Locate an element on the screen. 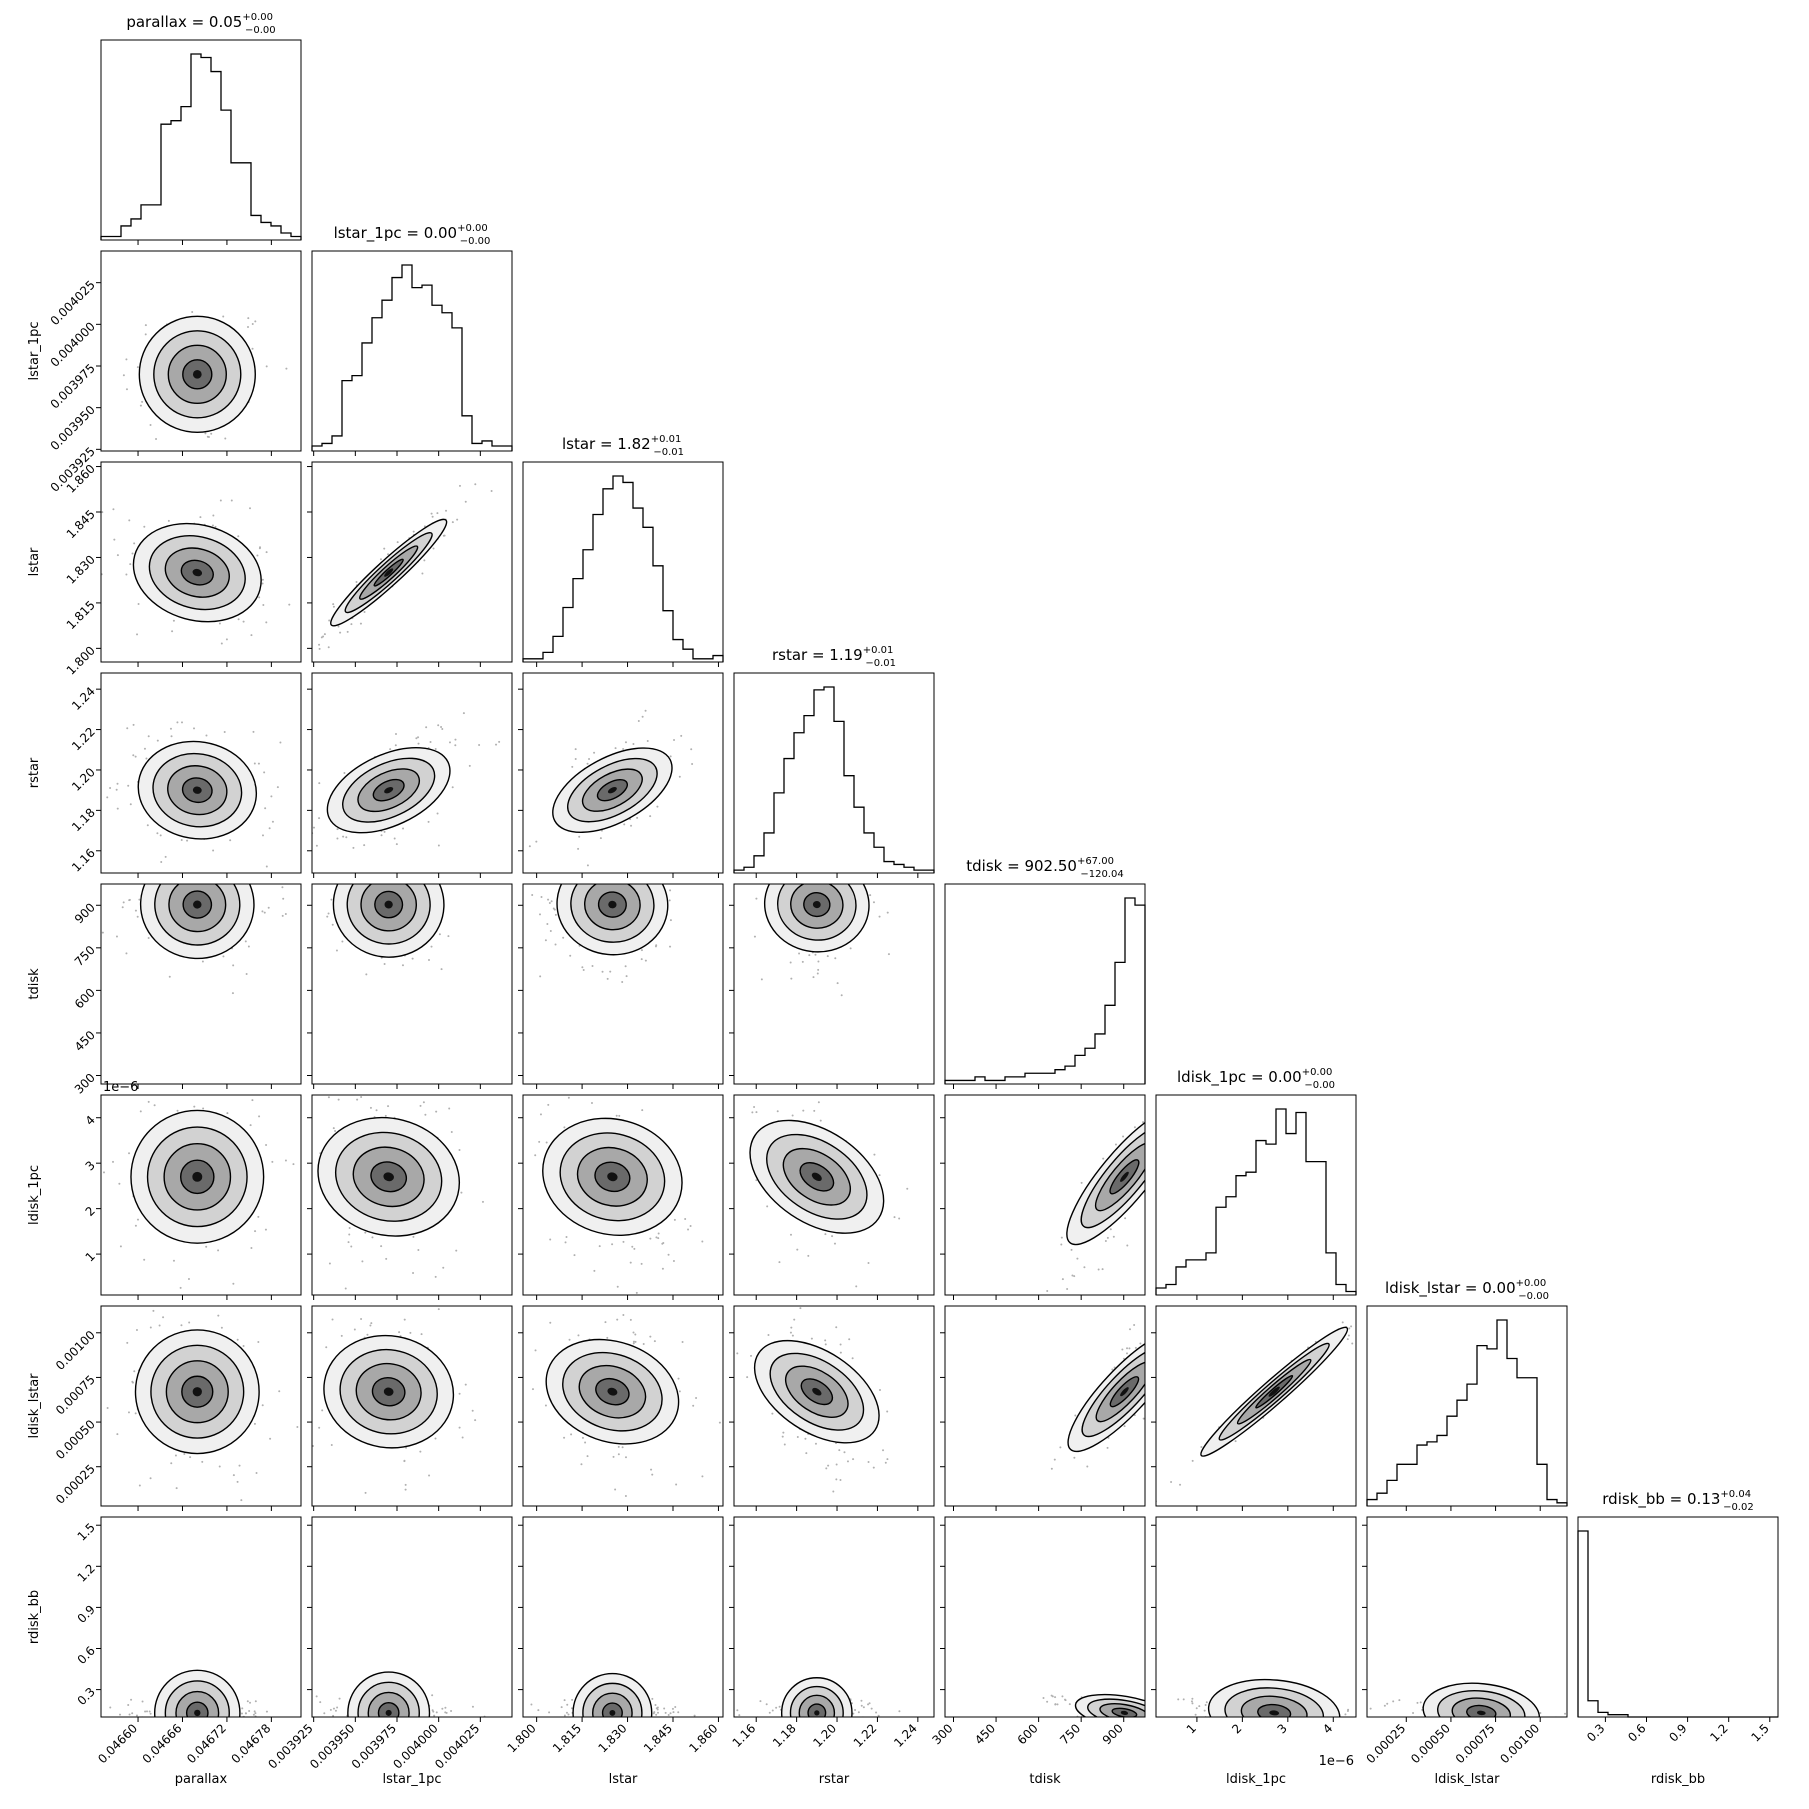 The image size is (1809, 1809). panel-parallax-vs-ldisk_lstar is located at coordinates (201, 1406).